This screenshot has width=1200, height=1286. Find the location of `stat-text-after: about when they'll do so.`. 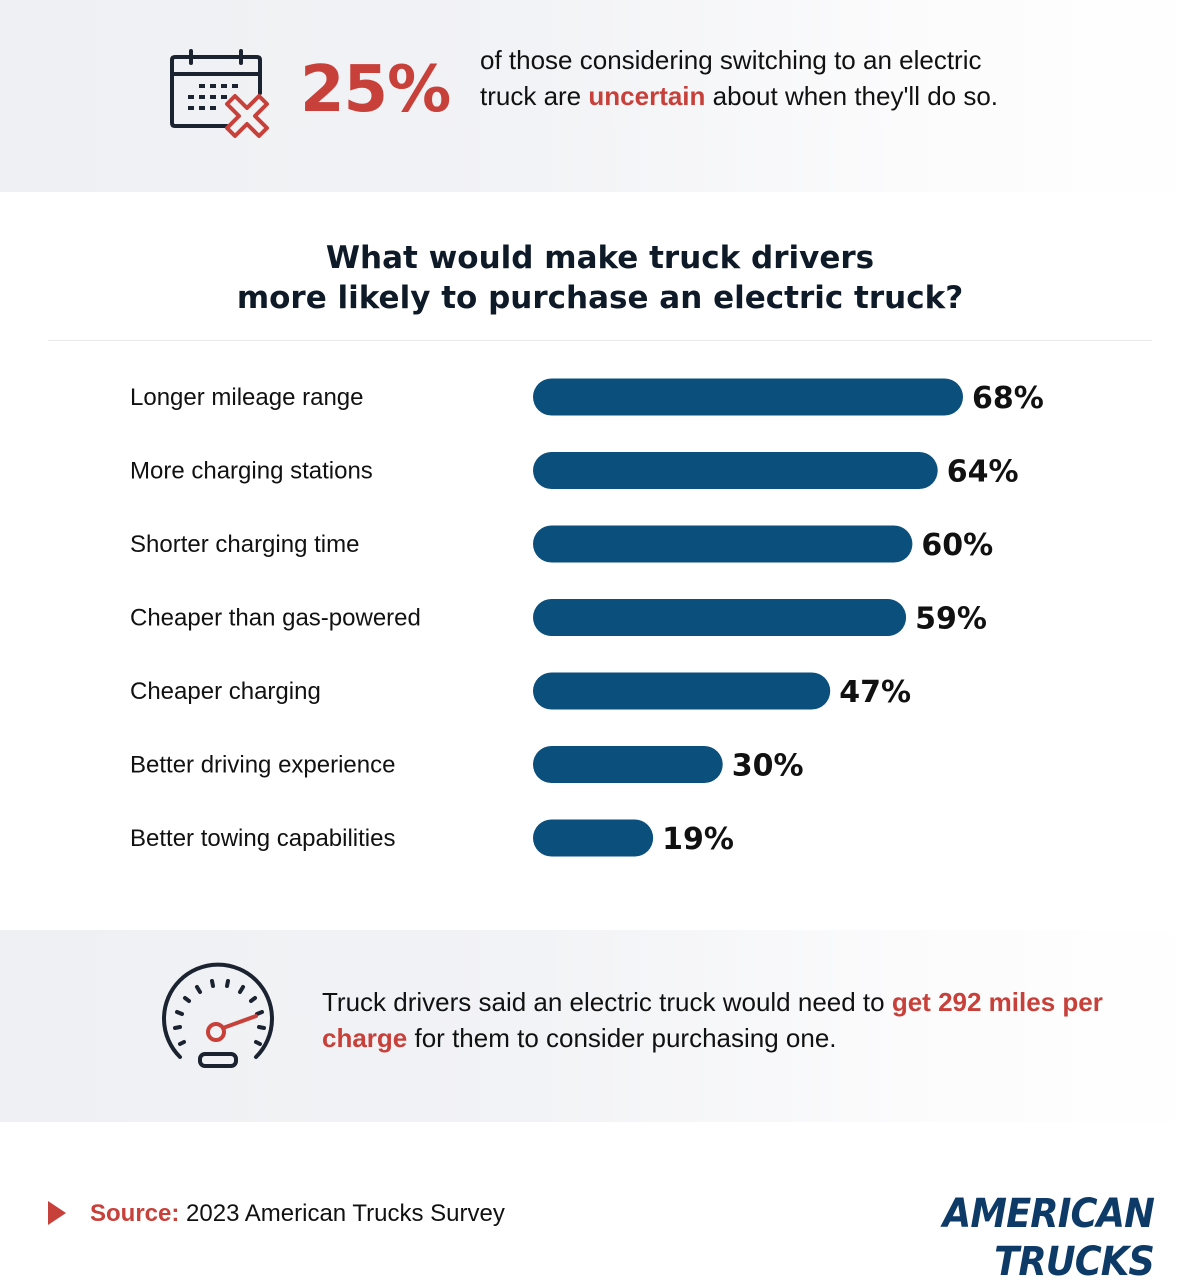

stat-text-after: about when they'll do so. is located at coordinates (855, 96).